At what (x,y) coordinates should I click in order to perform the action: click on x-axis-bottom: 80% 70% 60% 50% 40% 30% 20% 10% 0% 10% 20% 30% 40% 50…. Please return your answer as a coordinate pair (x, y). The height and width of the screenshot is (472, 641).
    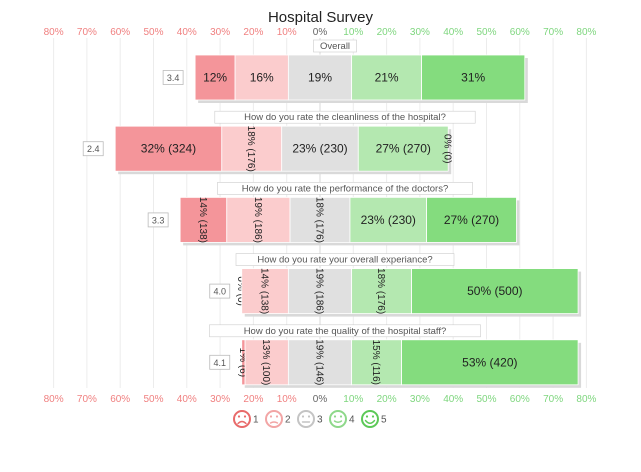
    Looking at the image, I should click on (320, 399).